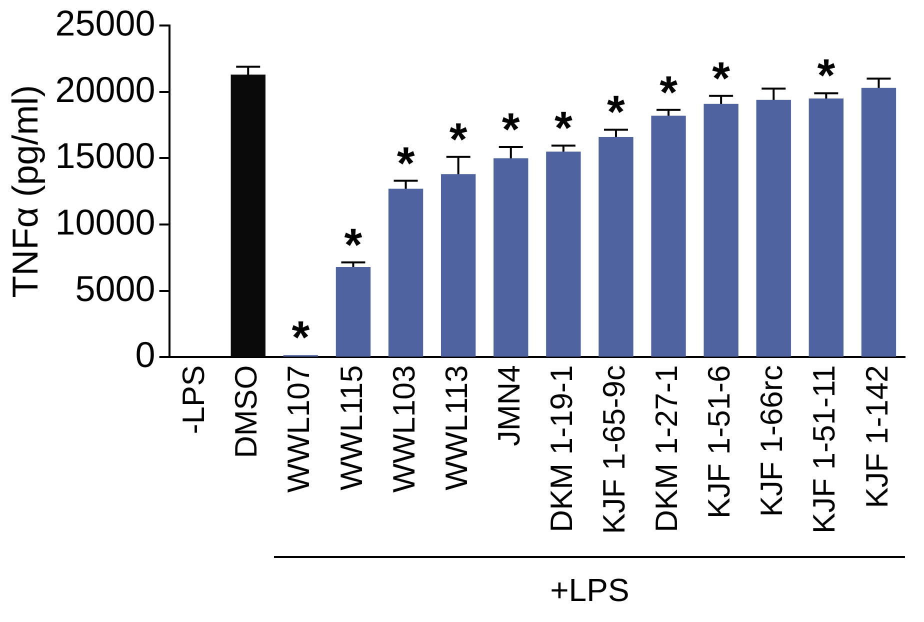 Image resolution: width=924 pixels, height=622 pixels. I want to click on x-tick-label: DMSO, so click(246, 411).